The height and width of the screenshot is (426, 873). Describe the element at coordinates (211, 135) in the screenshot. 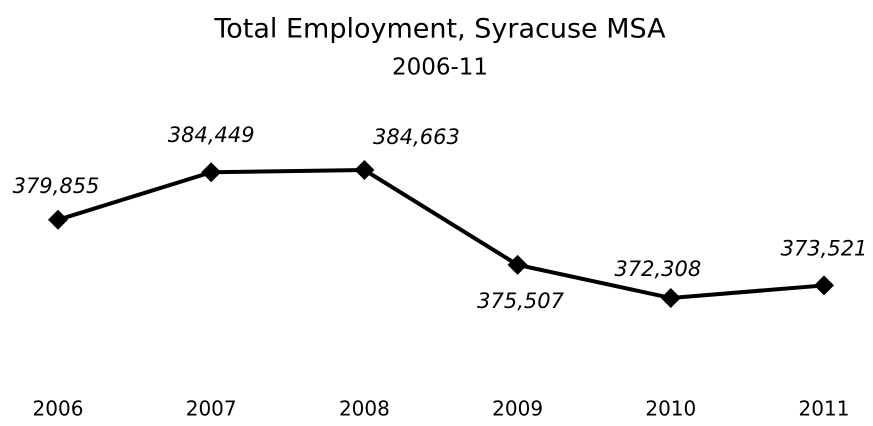

I see `value-label: 384,449` at that location.